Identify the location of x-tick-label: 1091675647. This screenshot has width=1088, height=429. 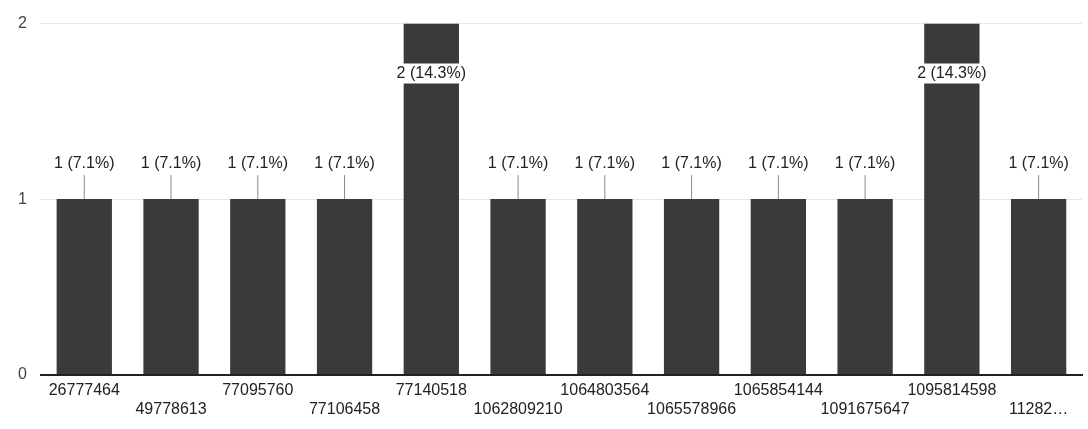
(865, 408).